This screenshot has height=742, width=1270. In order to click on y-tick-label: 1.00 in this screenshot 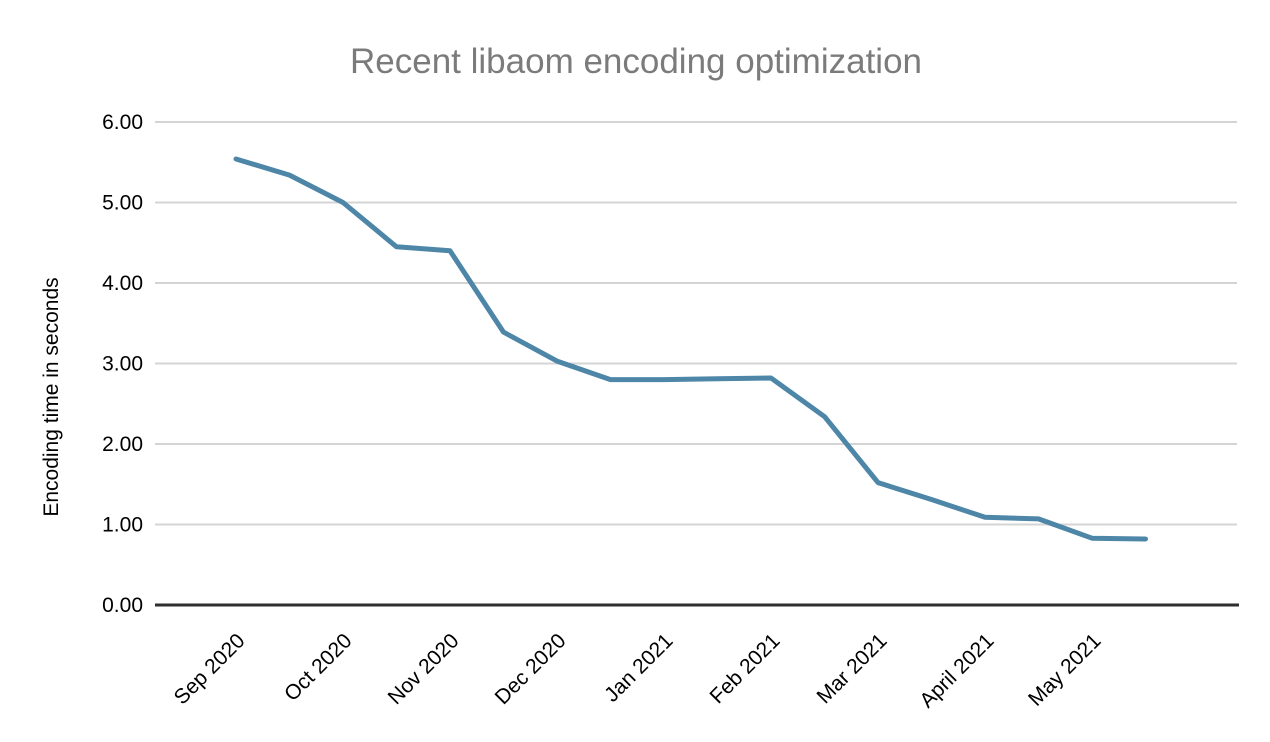, I will do `click(122, 525)`.